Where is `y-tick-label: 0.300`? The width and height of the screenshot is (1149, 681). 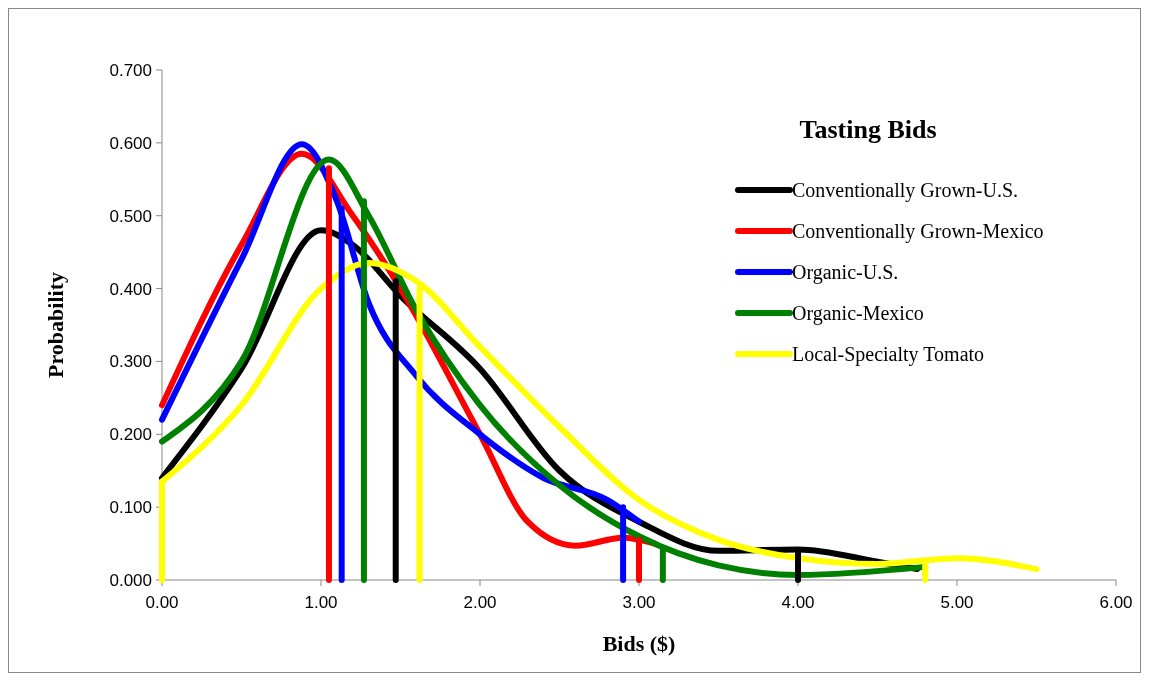
y-tick-label: 0.300 is located at coordinates (130, 362).